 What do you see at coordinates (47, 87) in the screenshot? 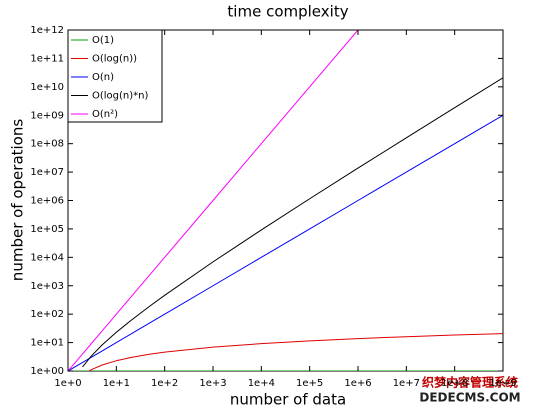
I see `y-tick-label: 1e+10` at bounding box center [47, 87].